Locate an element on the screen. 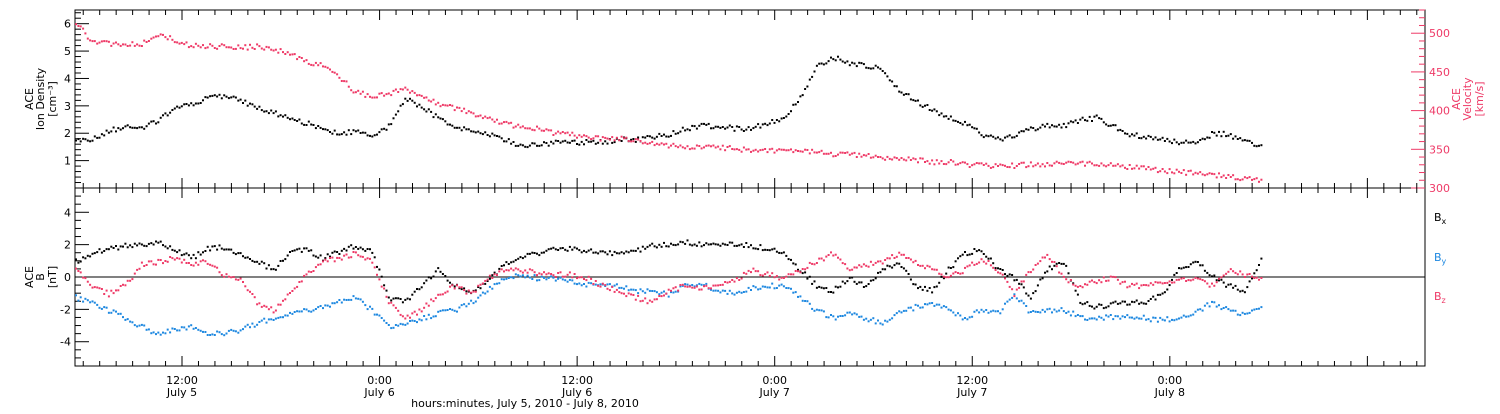  bottom-left-ylabel-line-3: [nT] is located at coordinates (52, 277).